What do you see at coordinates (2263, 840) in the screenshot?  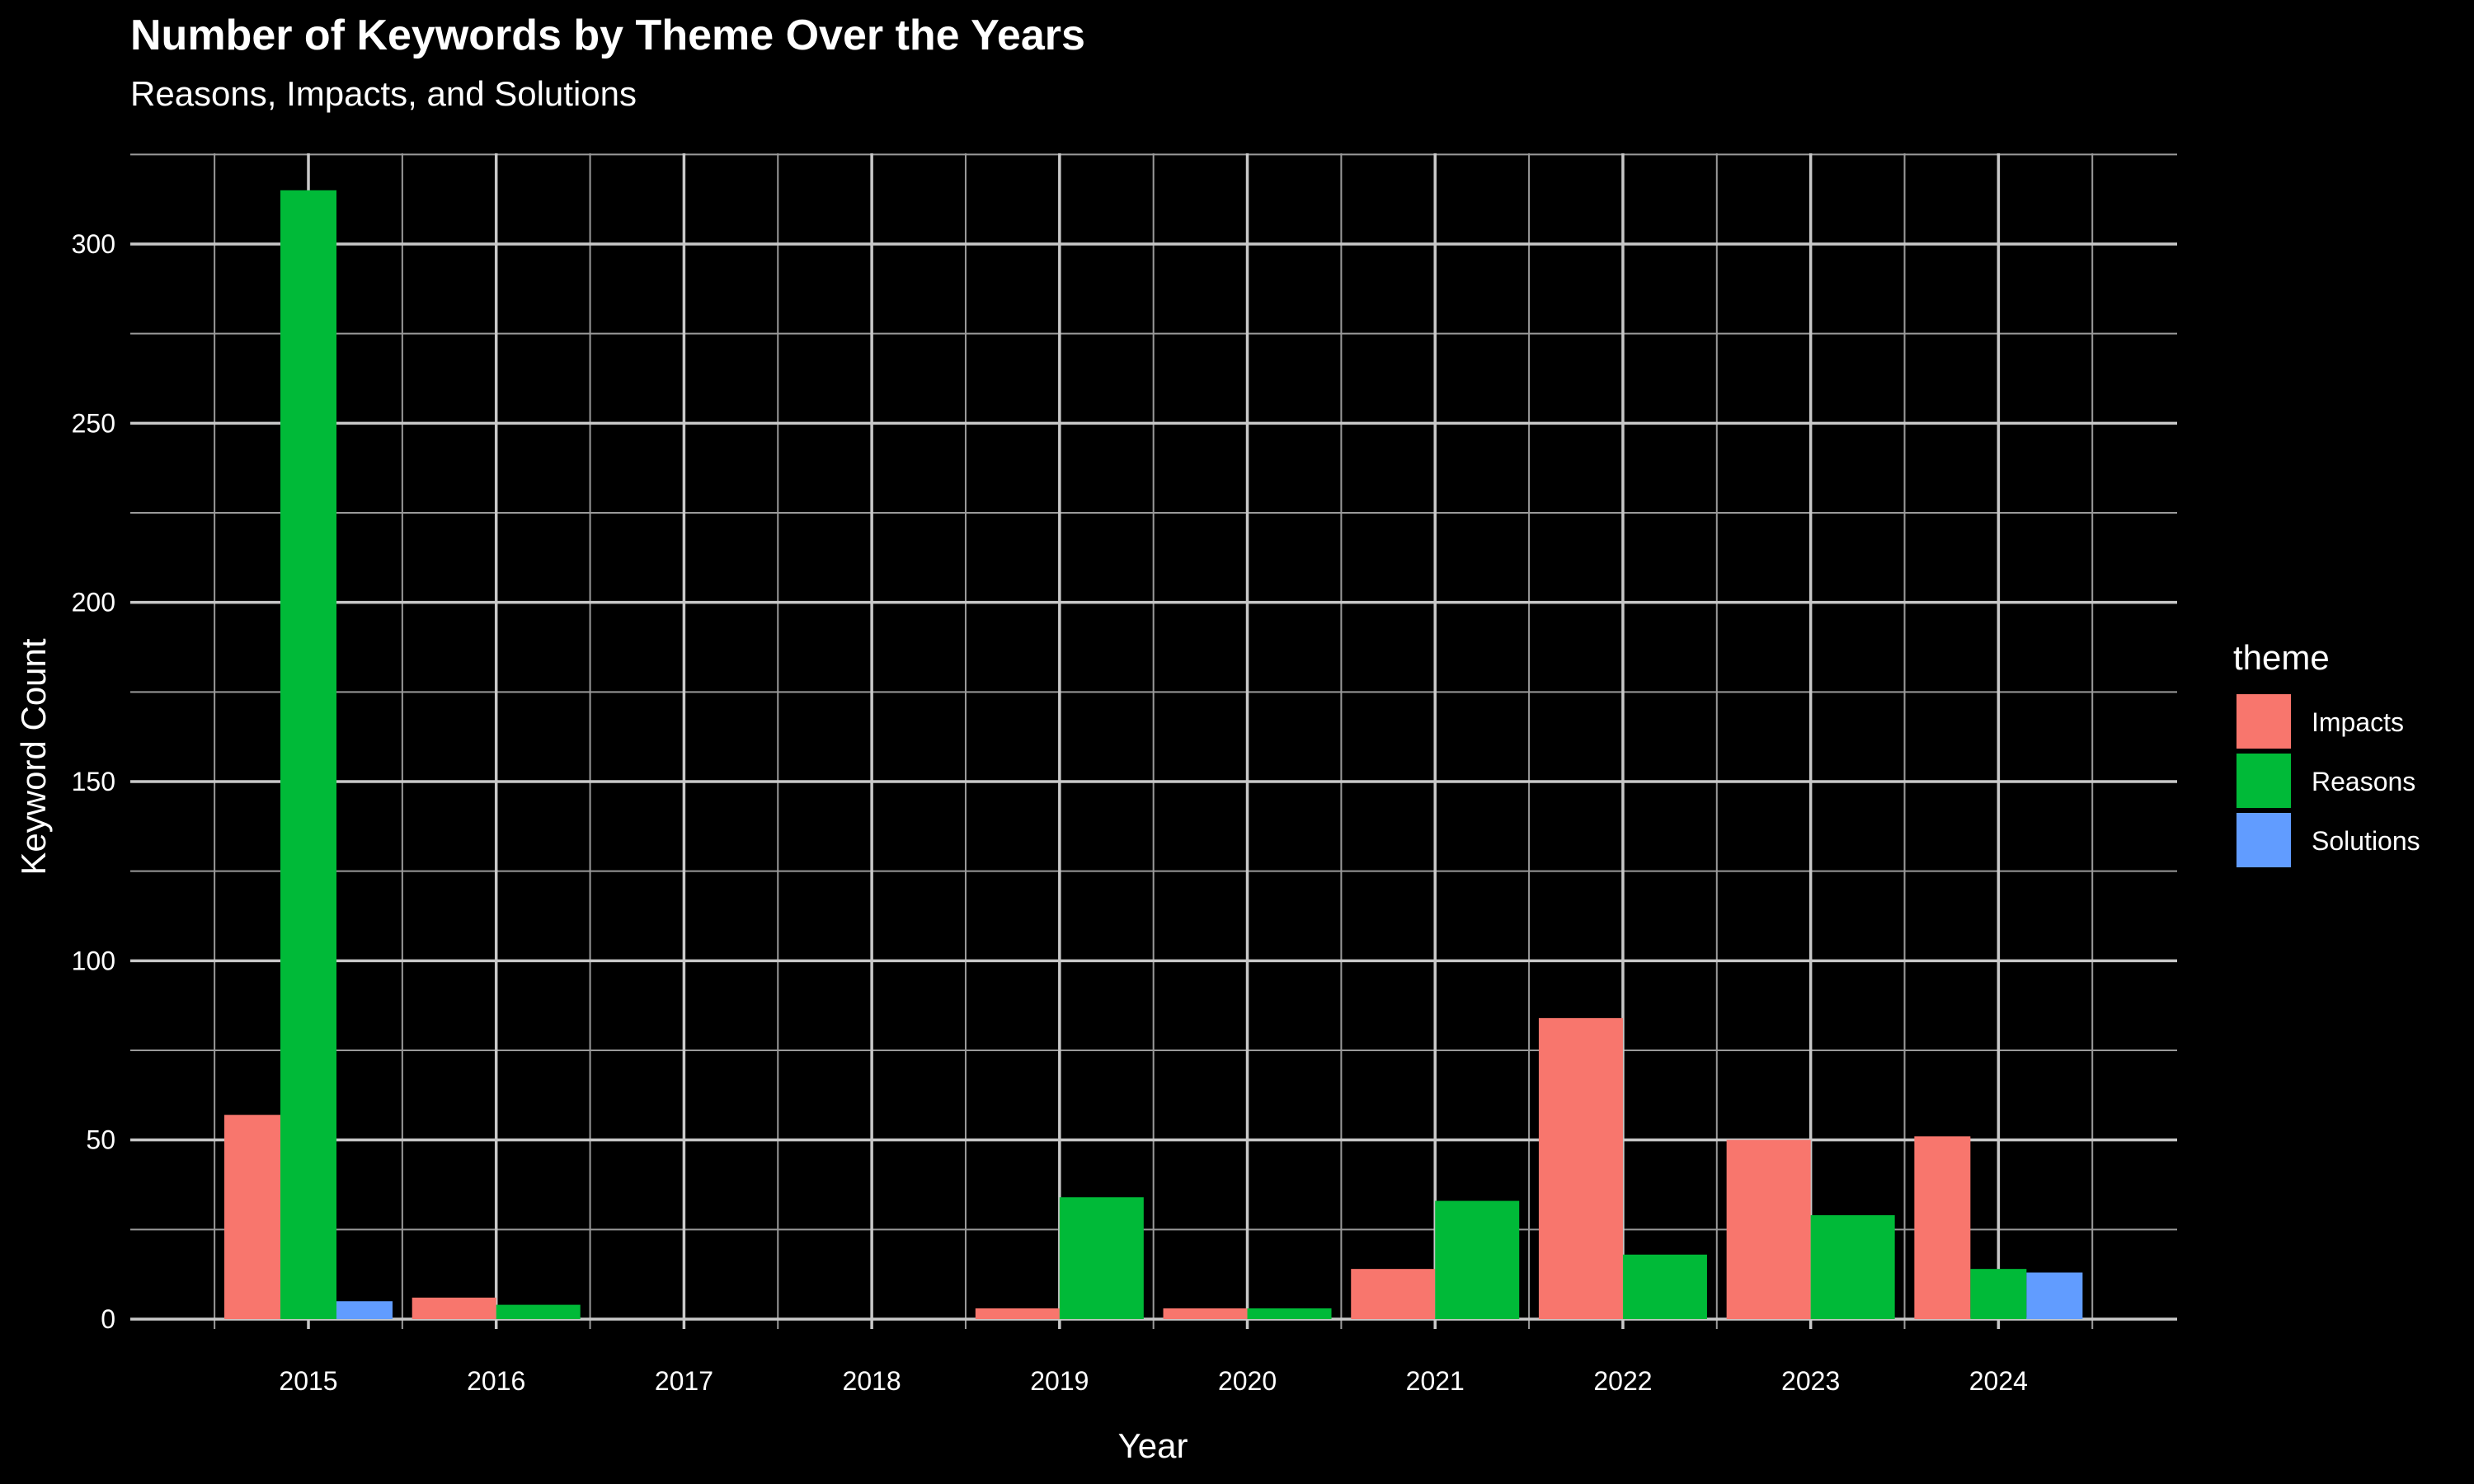 I see `legend-swatch-solutions` at bounding box center [2263, 840].